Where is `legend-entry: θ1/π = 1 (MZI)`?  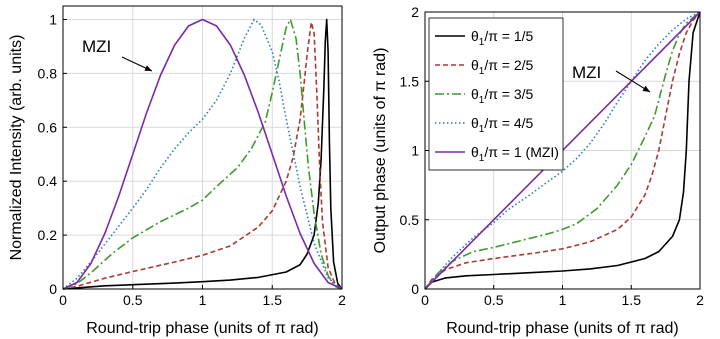
legend-entry: θ1/π = 1 (MZI) is located at coordinates (515, 154).